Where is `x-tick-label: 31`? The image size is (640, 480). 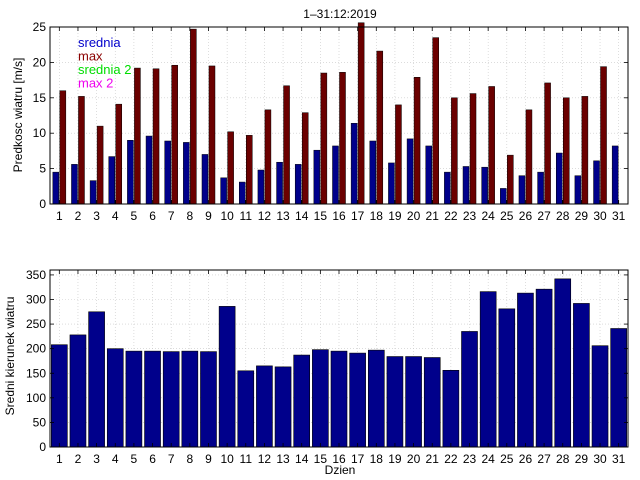
x-tick-label: 31 is located at coordinates (619, 216).